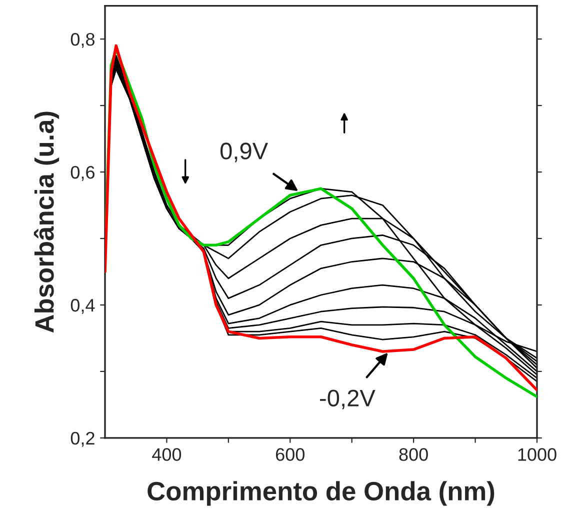 Image resolution: width=563 pixels, height=527 pixels. What do you see at coordinates (47, 222) in the screenshot?
I see `y-axis-title: Absorbância (u.a)` at bounding box center [47, 222].